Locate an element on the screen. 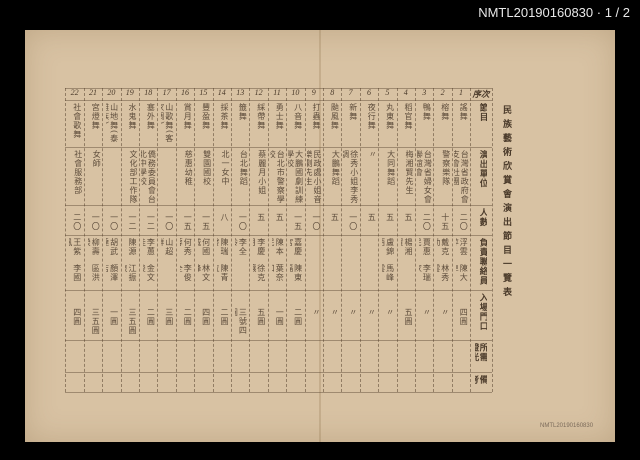 This screenshot has height=460, width=640. viewer-header: NMTL20190160830 · 1 / 2 is located at coordinates (320, 13).